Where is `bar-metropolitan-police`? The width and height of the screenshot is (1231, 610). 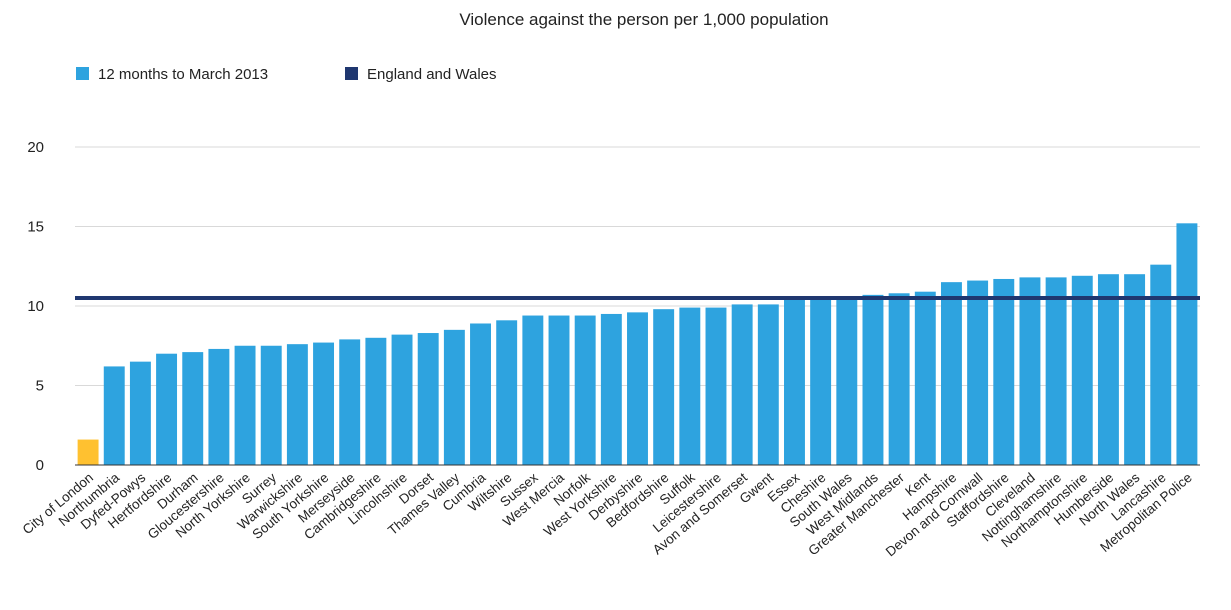
bar-metropolitan-police is located at coordinates (1187, 344).